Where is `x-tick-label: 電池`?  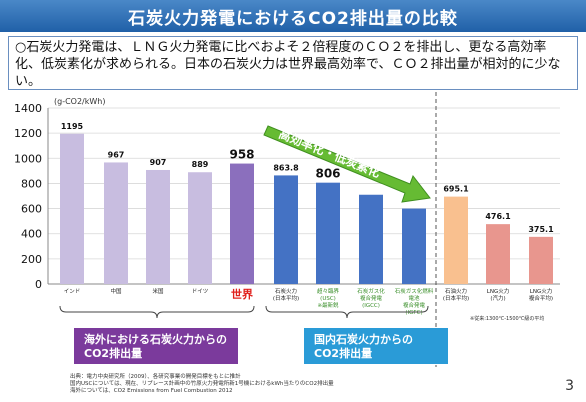 x-tick-label: 電池 is located at coordinates (414, 298).